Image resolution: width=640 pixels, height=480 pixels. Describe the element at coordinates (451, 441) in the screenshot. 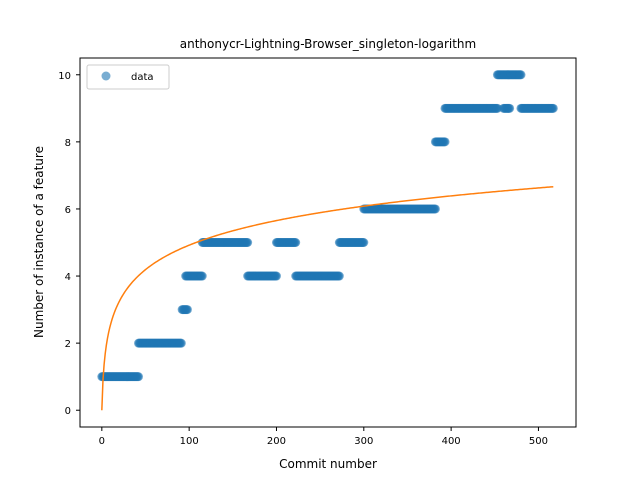

I see `x-tick-label: 400` at that location.